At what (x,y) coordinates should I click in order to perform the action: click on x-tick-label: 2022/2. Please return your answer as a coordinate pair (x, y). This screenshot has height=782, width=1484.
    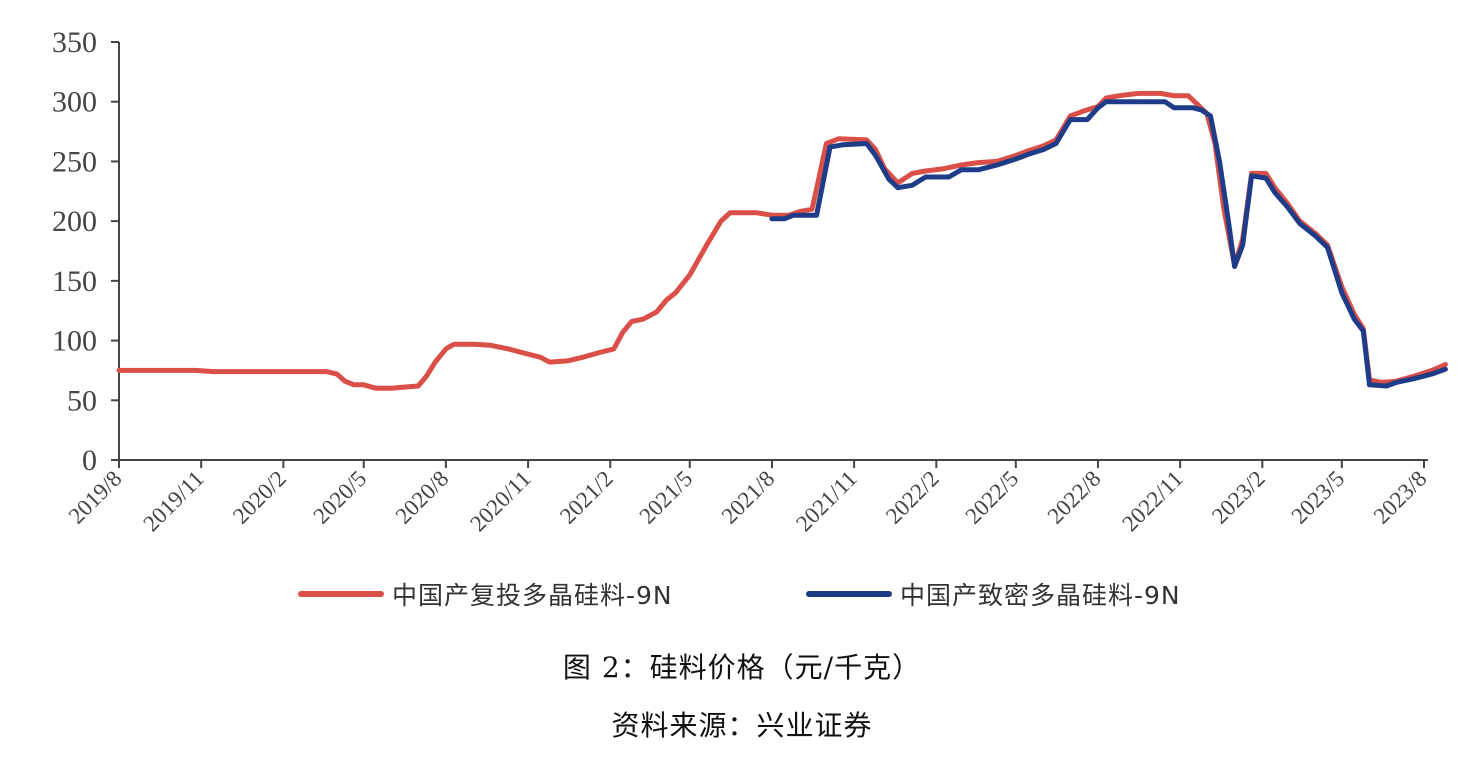
    Looking at the image, I should click on (912, 497).